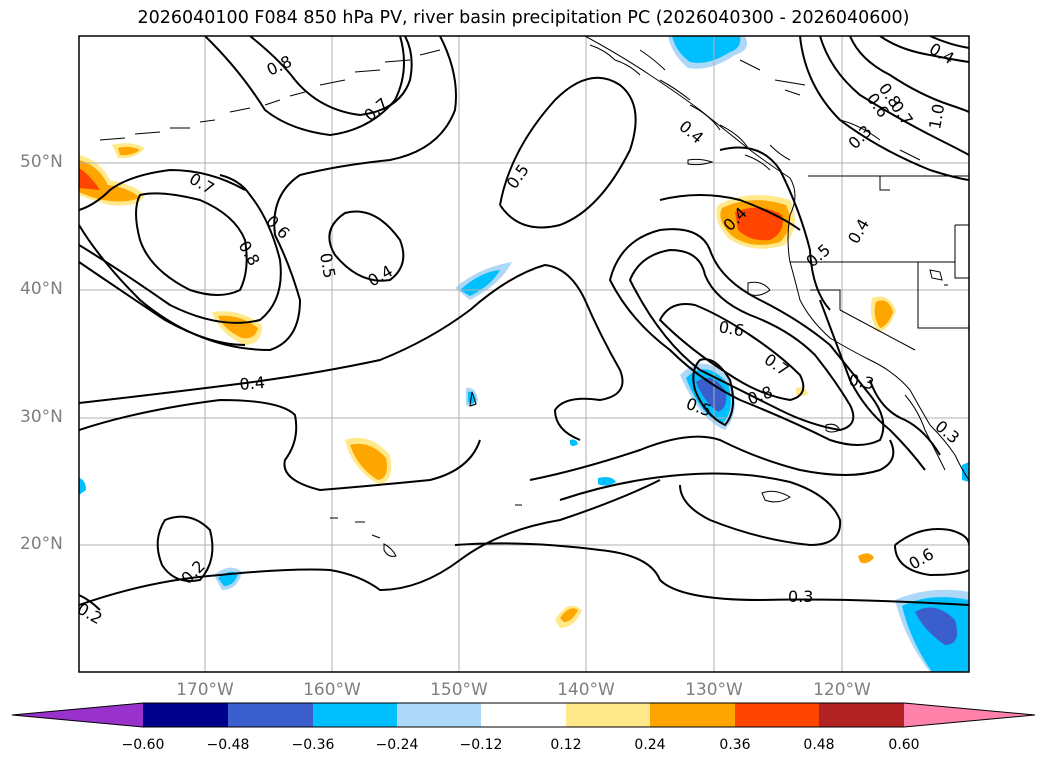 This screenshot has width=1047, height=765. Describe the element at coordinates (731, 328) in the screenshot. I see `contour-label: 0.6` at that location.